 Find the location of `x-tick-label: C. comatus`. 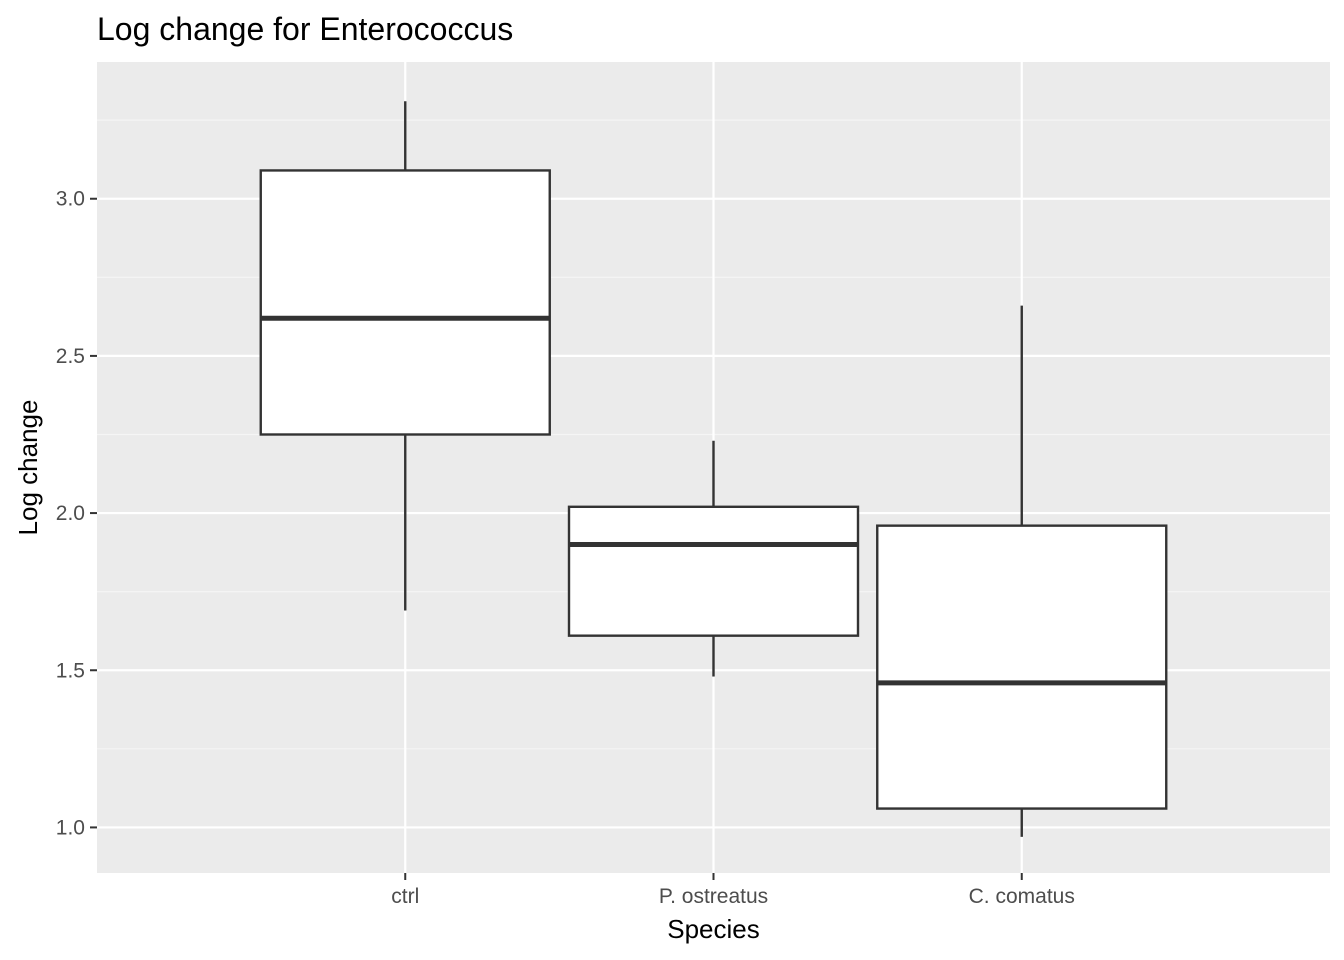

x-tick-label: C. comatus is located at coordinates (1022, 896).